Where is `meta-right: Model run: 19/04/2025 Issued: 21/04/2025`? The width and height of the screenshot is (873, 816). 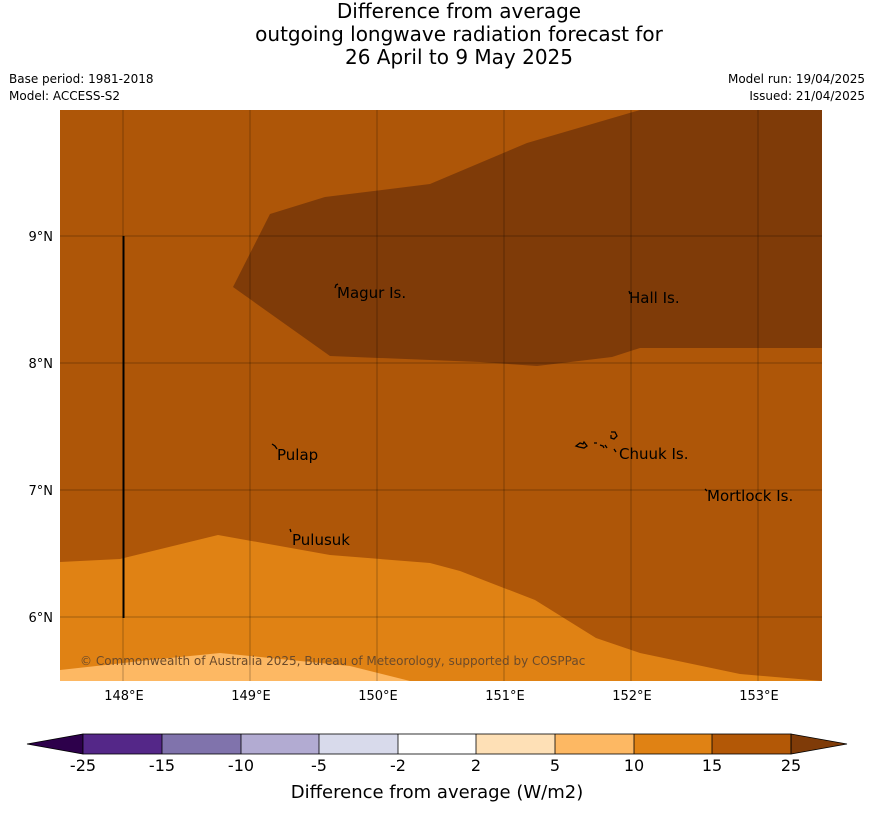 meta-right: Model run: 19/04/2025 Issued: 21/04/2025 is located at coordinates (796, 88).